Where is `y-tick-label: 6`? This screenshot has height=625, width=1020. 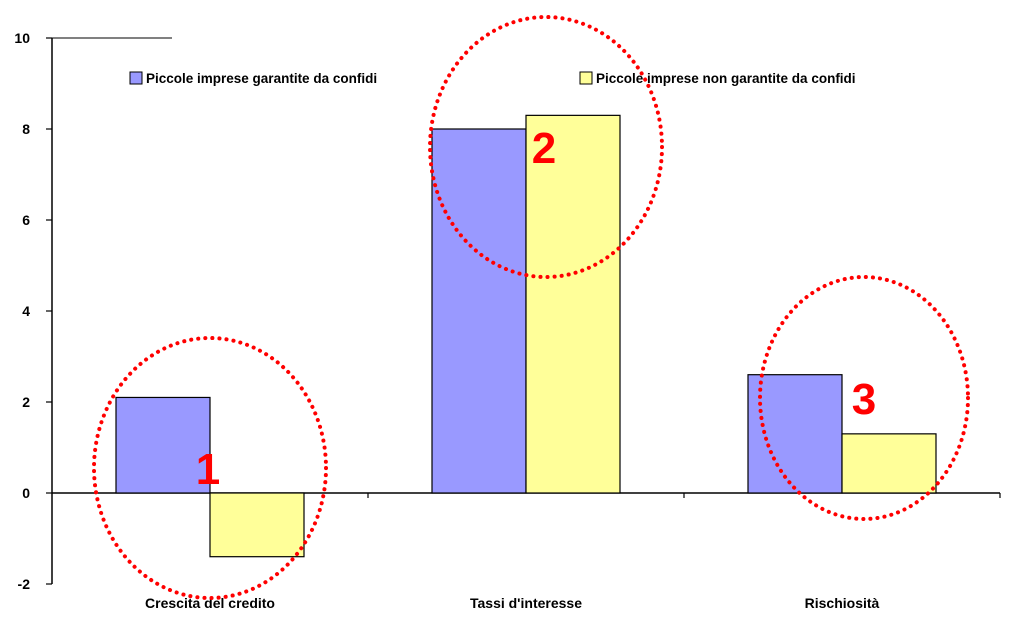
y-tick-label: 6 is located at coordinates (26, 220).